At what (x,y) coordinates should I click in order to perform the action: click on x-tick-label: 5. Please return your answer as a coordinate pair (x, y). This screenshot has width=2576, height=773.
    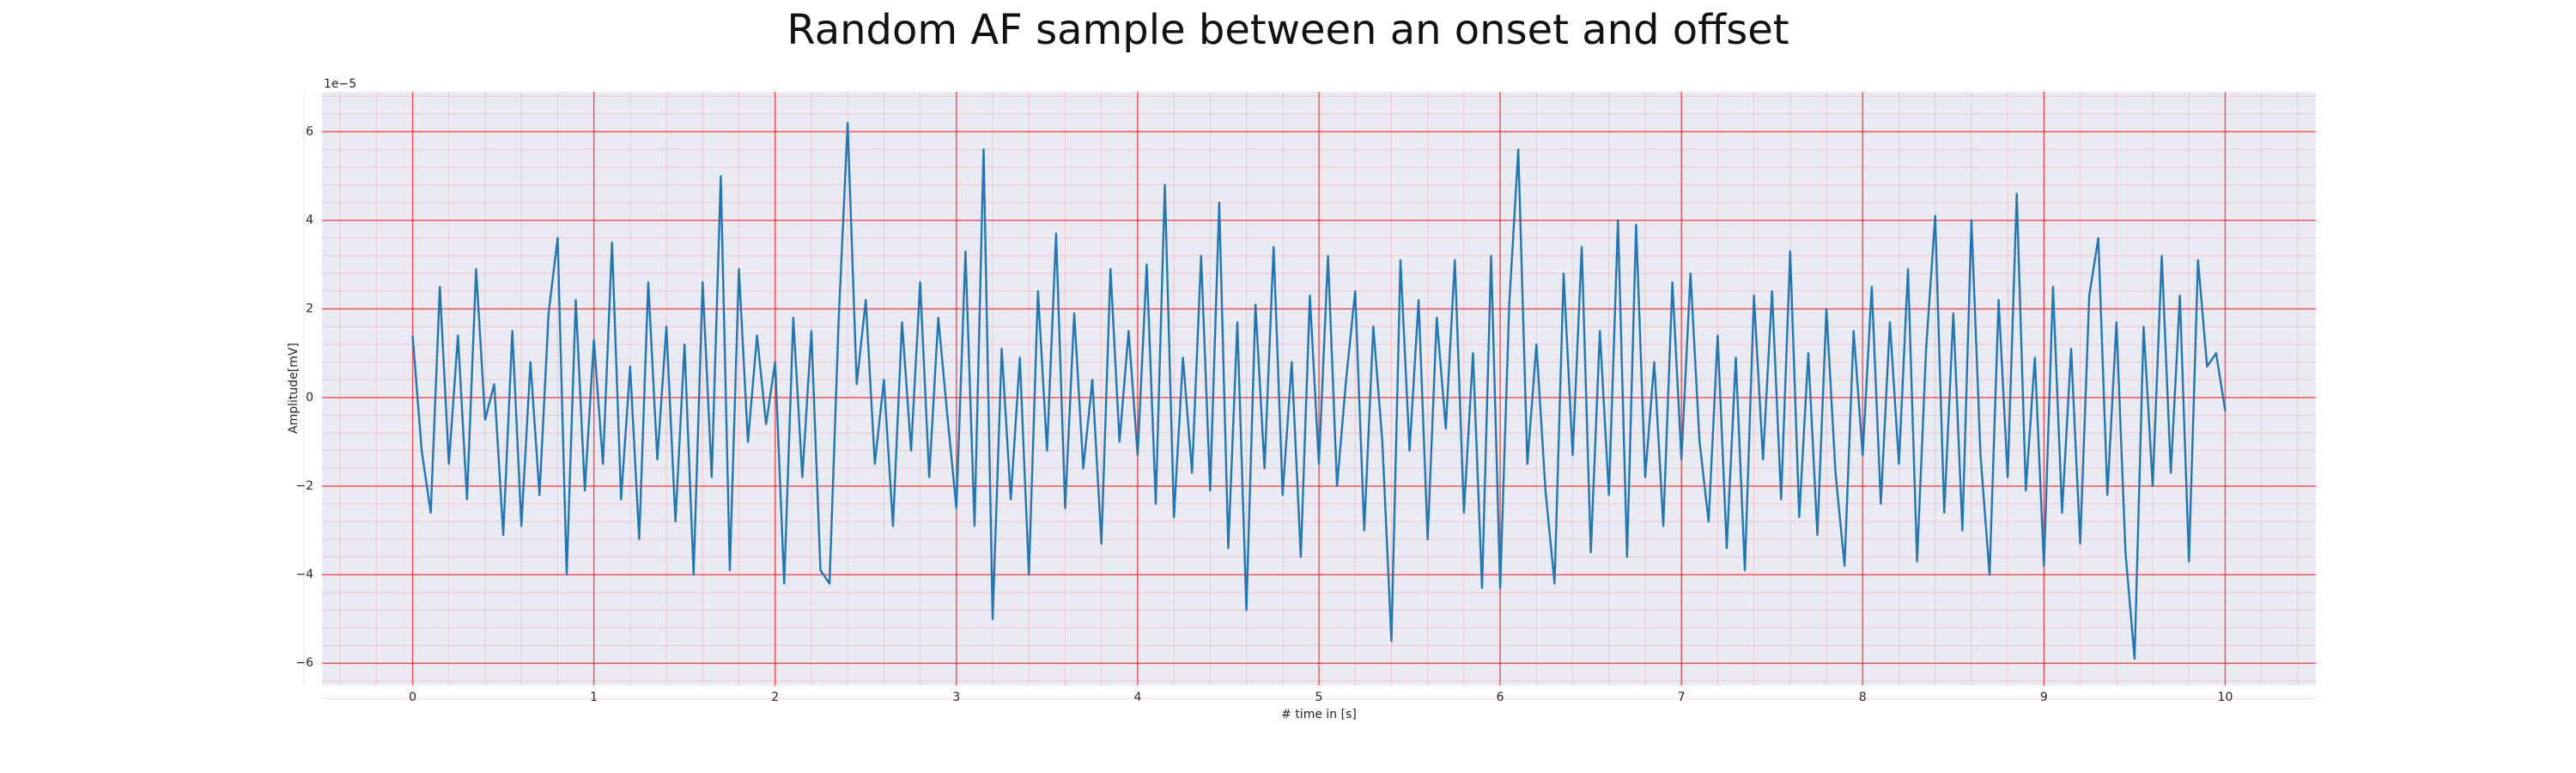
    Looking at the image, I should click on (1319, 697).